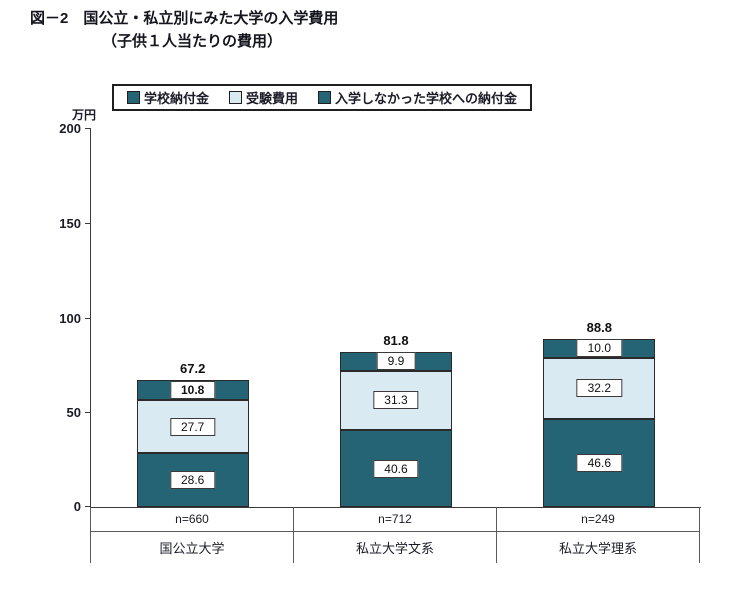 Image resolution: width=734 pixels, height=598 pixels. What do you see at coordinates (177, 98) in the screenshot?
I see `legend-label: 学校納付金` at bounding box center [177, 98].